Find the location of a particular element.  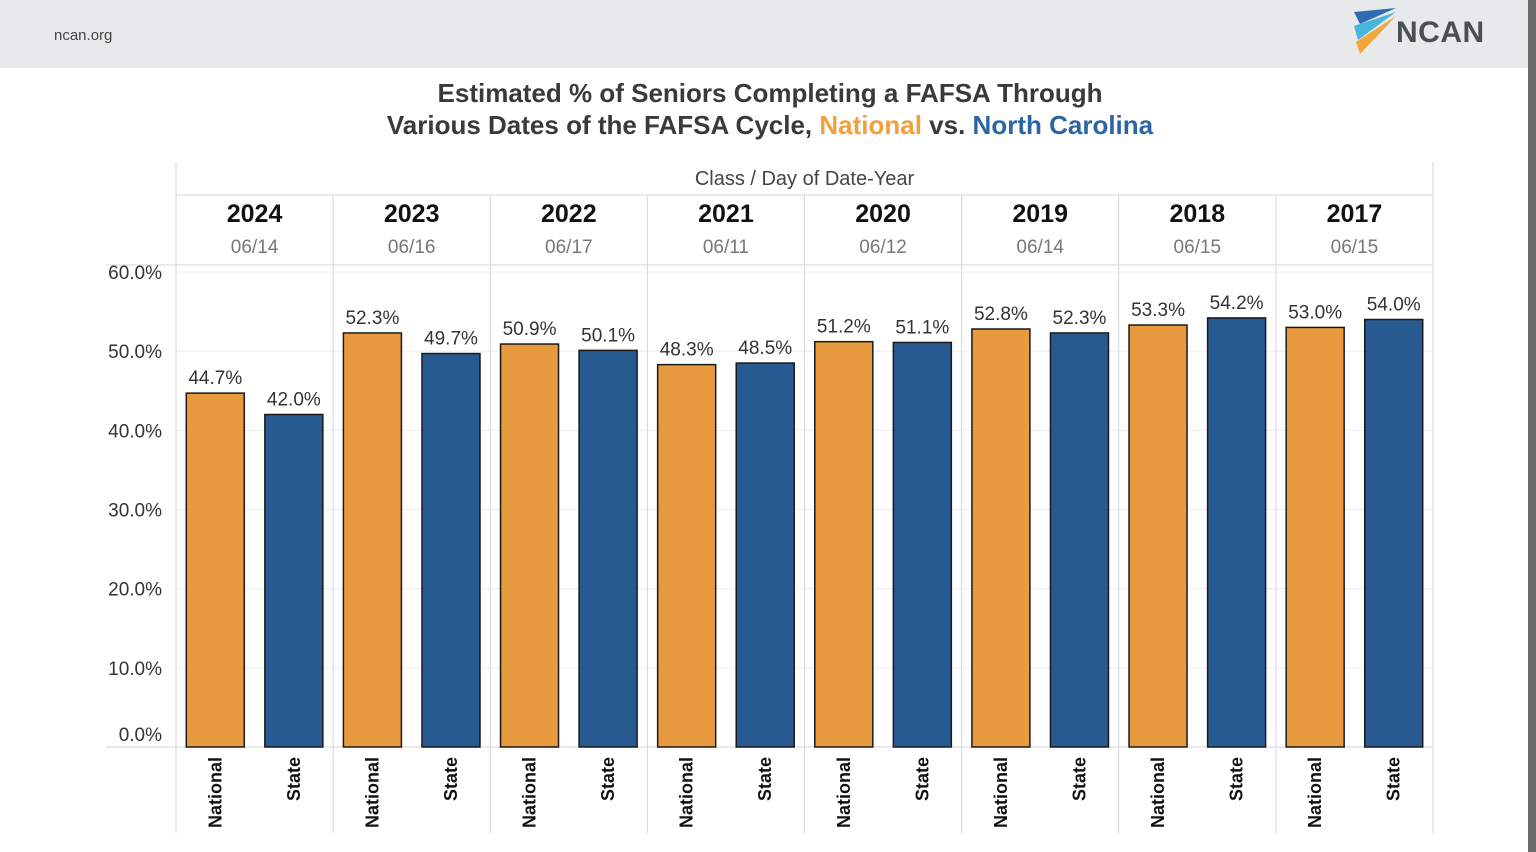

date-label: 06/11 is located at coordinates (726, 247).